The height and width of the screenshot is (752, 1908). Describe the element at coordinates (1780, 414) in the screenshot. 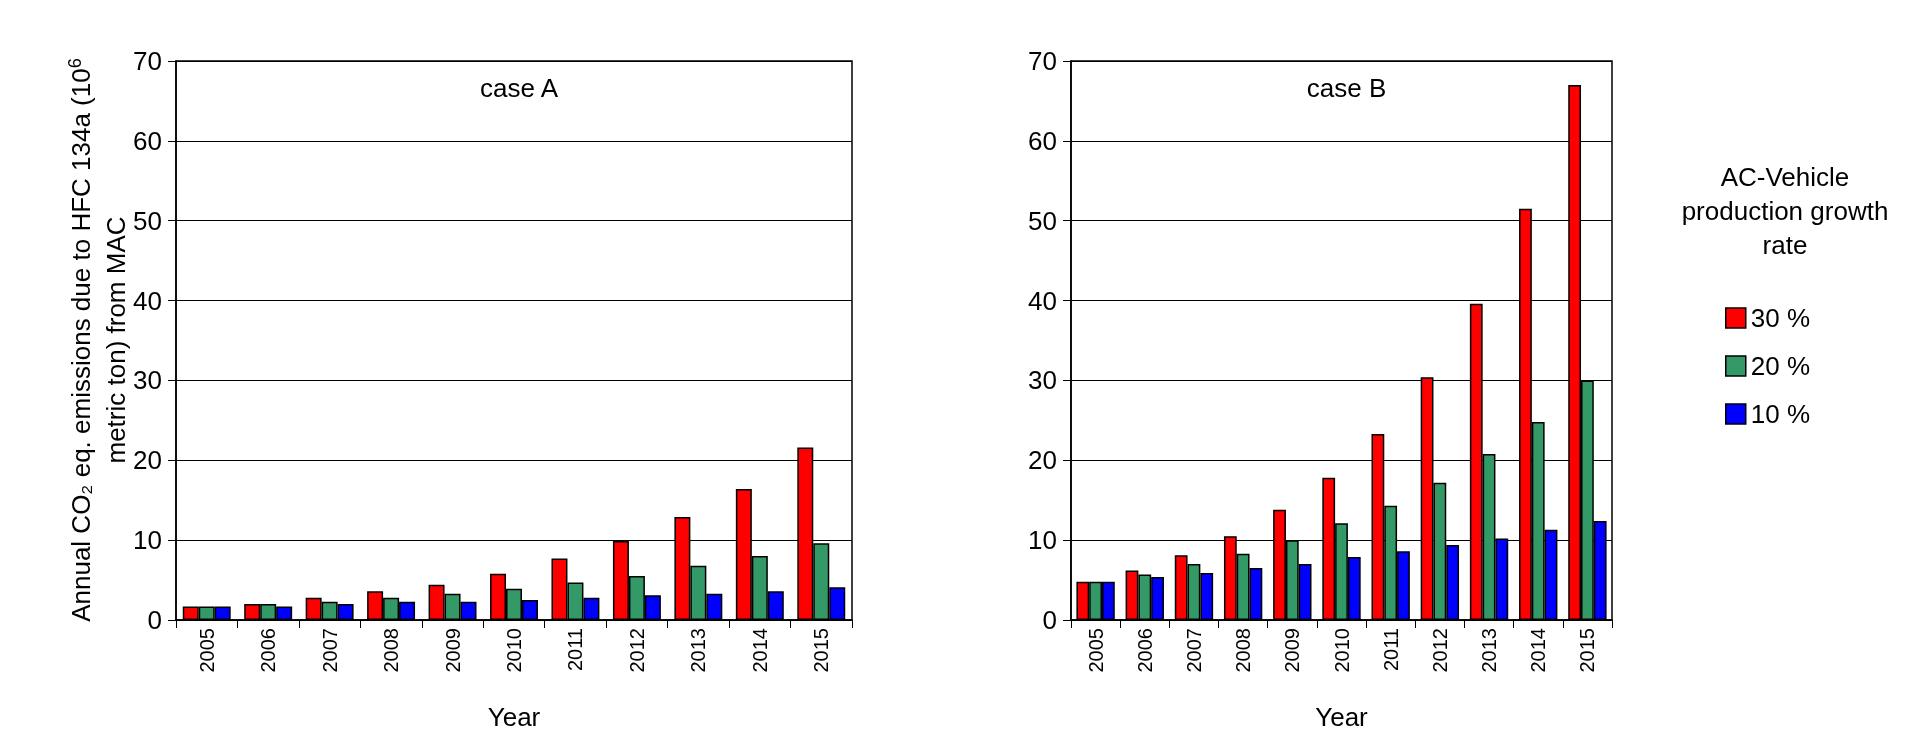

I see `legend-label: 10 %` at that location.